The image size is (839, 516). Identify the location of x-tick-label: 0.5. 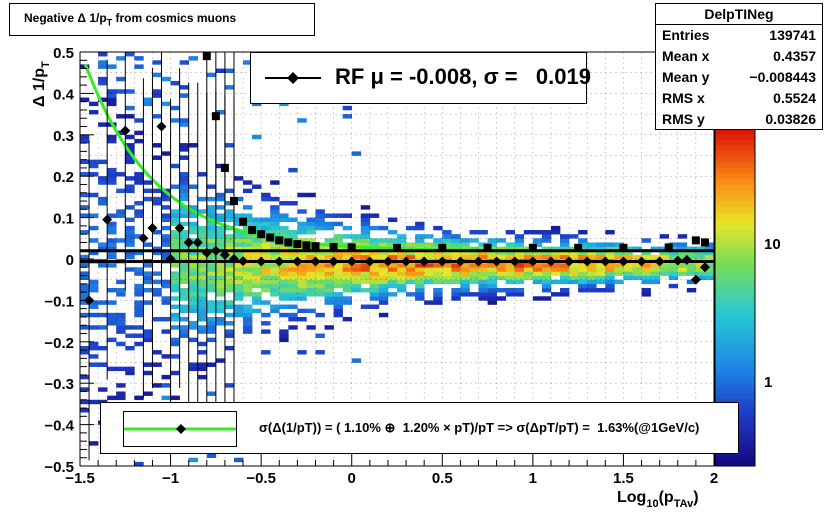
(442, 478).